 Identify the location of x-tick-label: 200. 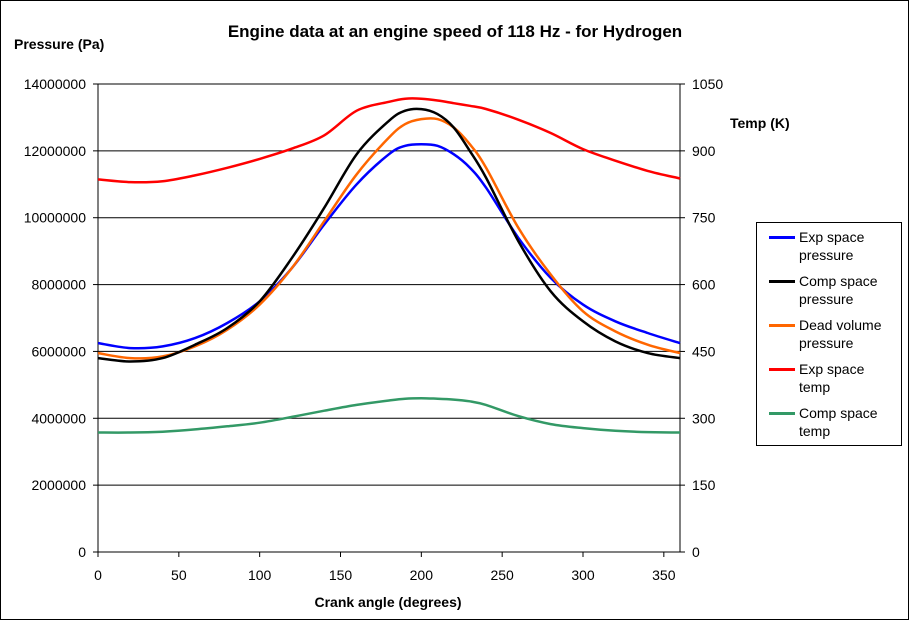
(422, 575).